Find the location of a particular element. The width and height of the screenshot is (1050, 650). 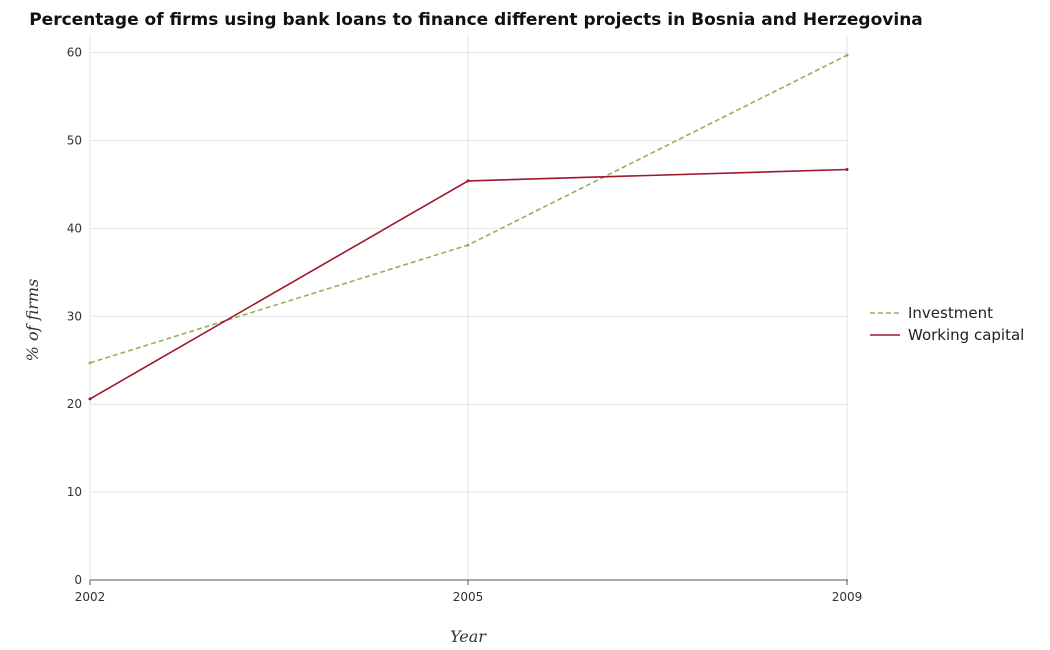

legend-label-investment: Investment is located at coordinates (950, 313).